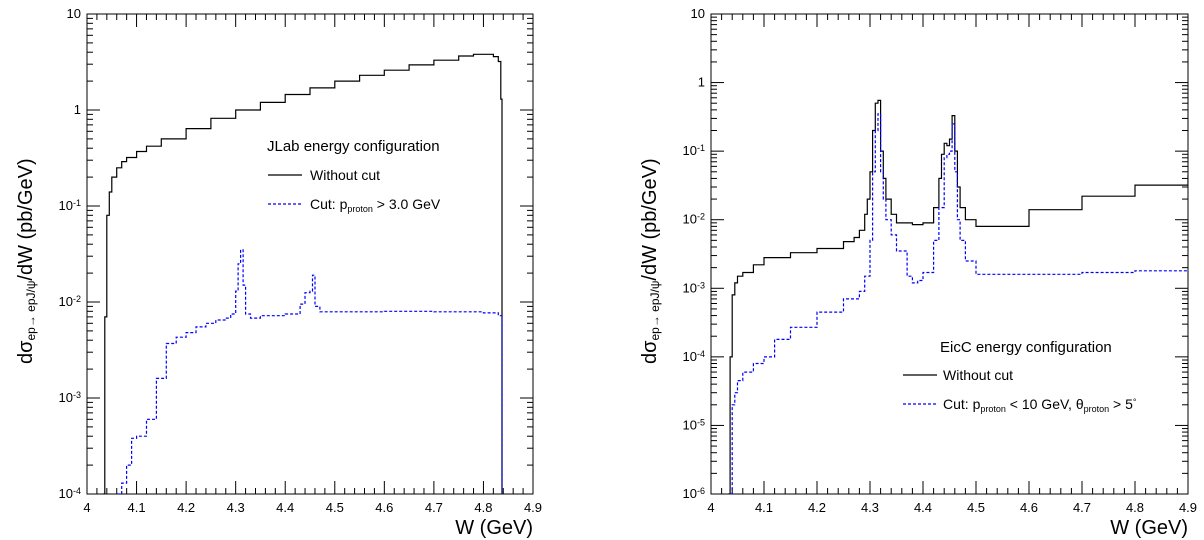  Describe the element at coordinates (701, 217) in the screenshot. I see `panel-2-y-tick-exp: -2` at that location.